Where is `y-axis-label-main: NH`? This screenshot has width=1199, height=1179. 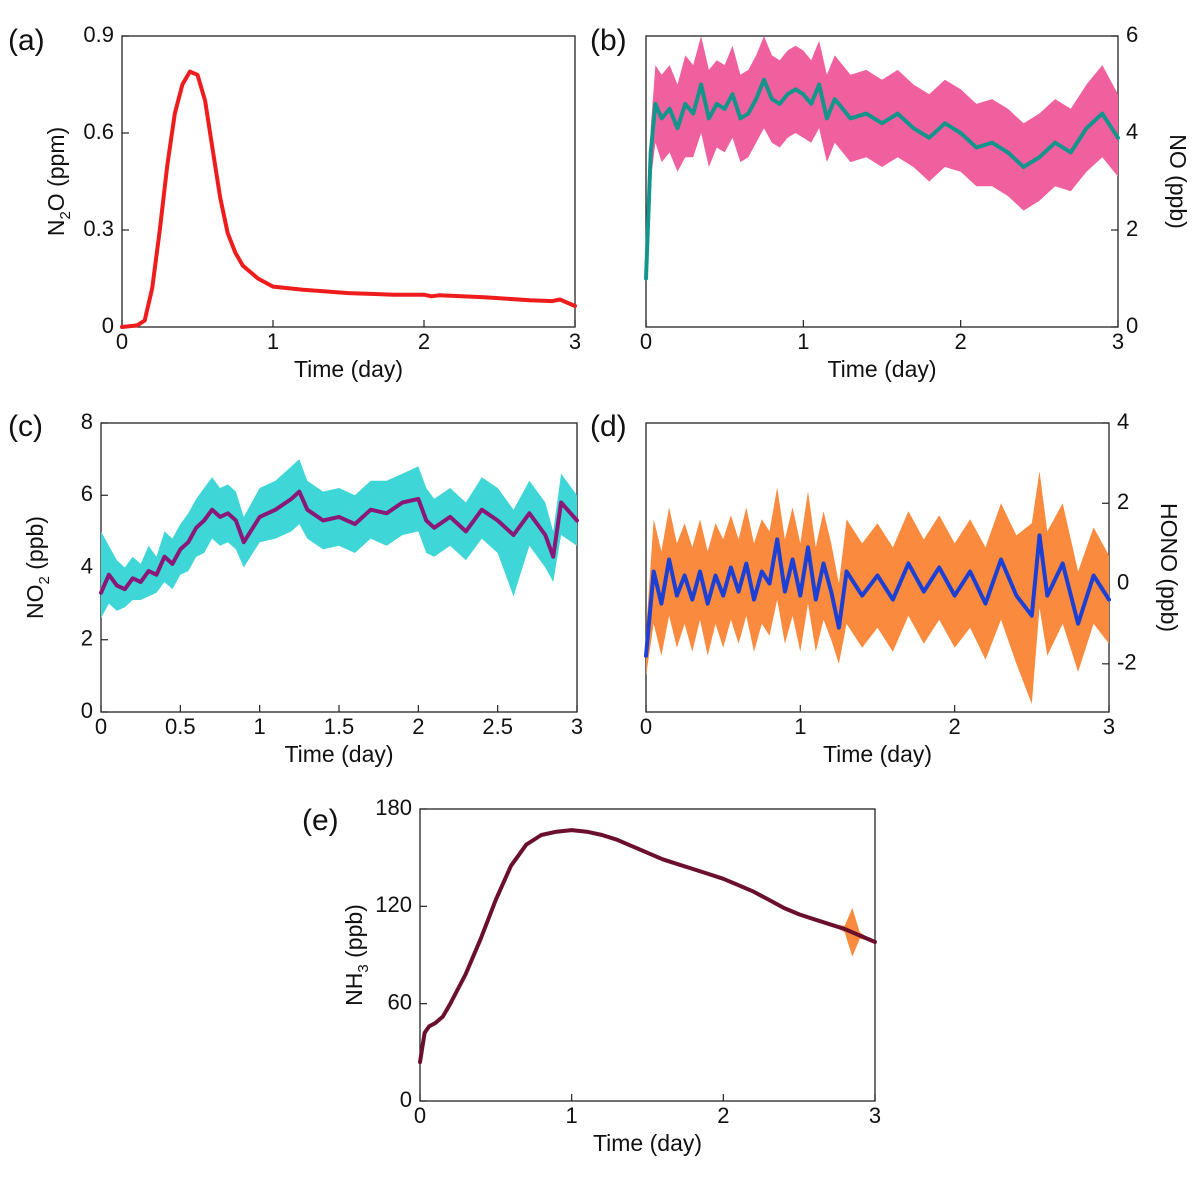
y-axis-label-main: NH is located at coordinates (354, 989).